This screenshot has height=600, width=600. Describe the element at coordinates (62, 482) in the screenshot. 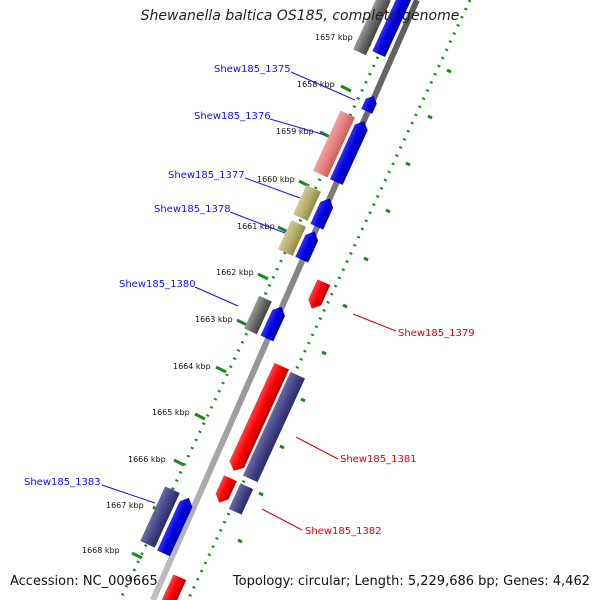

I see `gene-label: Shew185_1383` at that location.